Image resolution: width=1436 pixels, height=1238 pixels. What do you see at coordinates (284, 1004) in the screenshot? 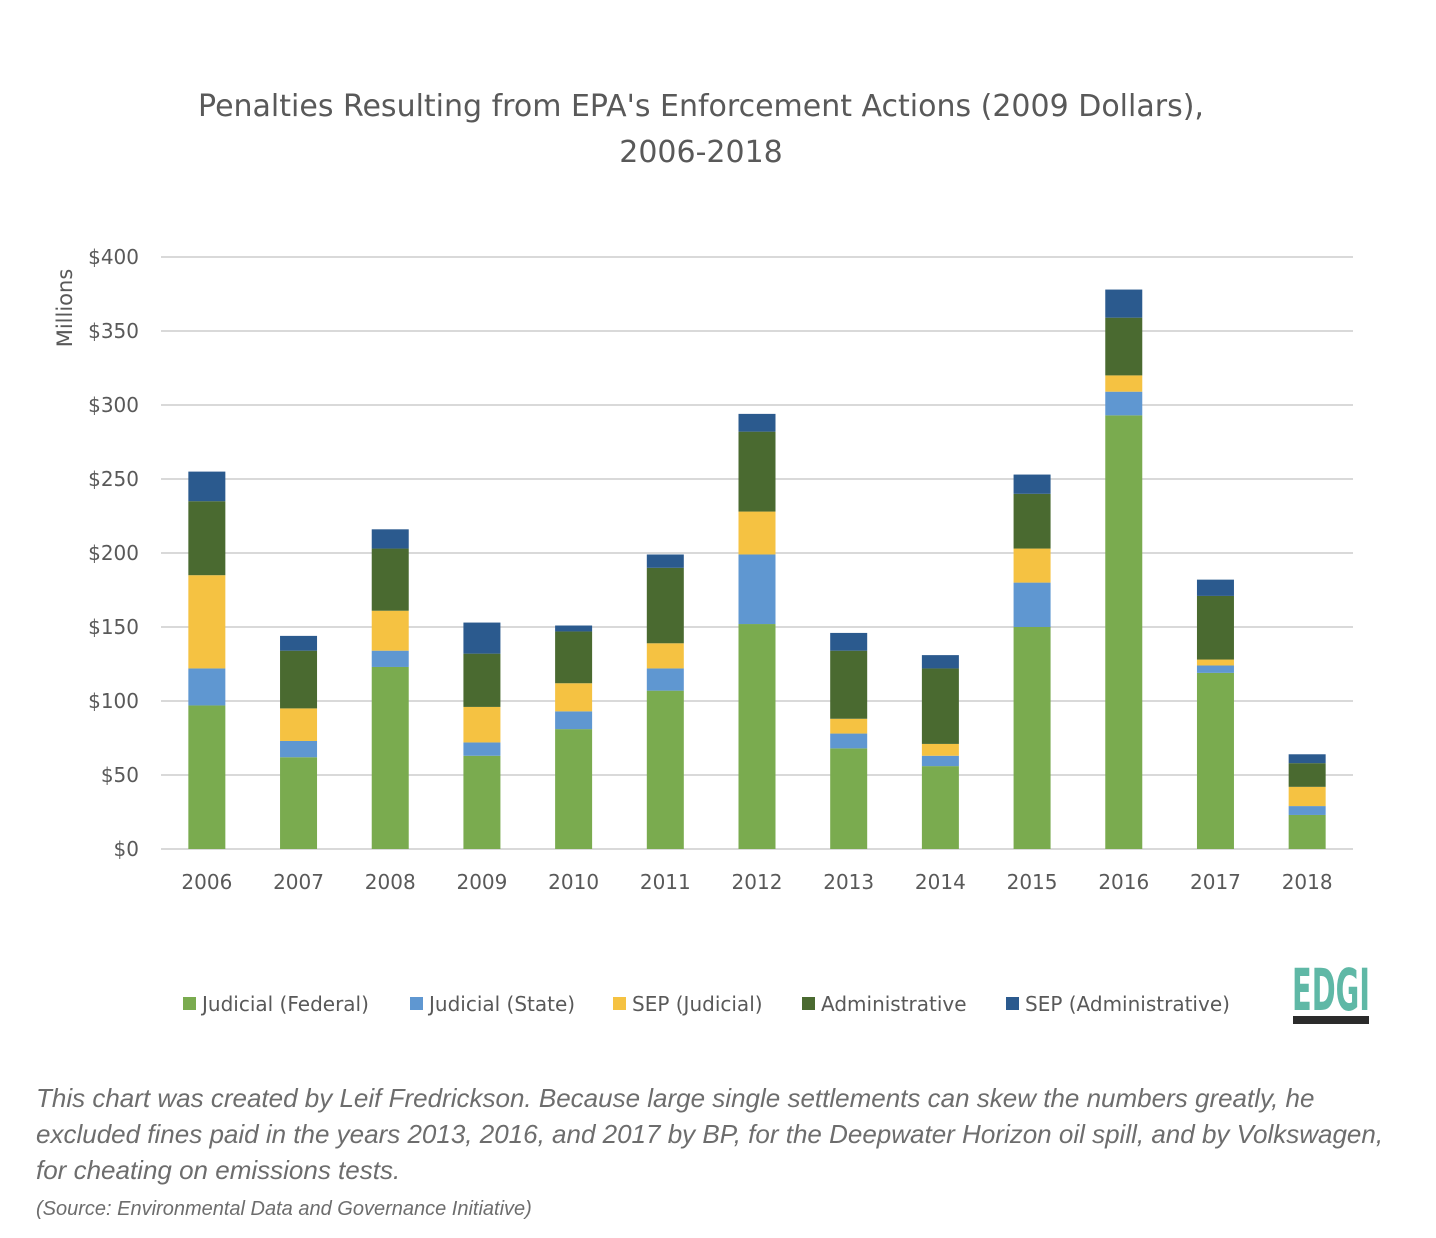
I see `legend-label: Judicial (Federal)` at bounding box center [284, 1004].